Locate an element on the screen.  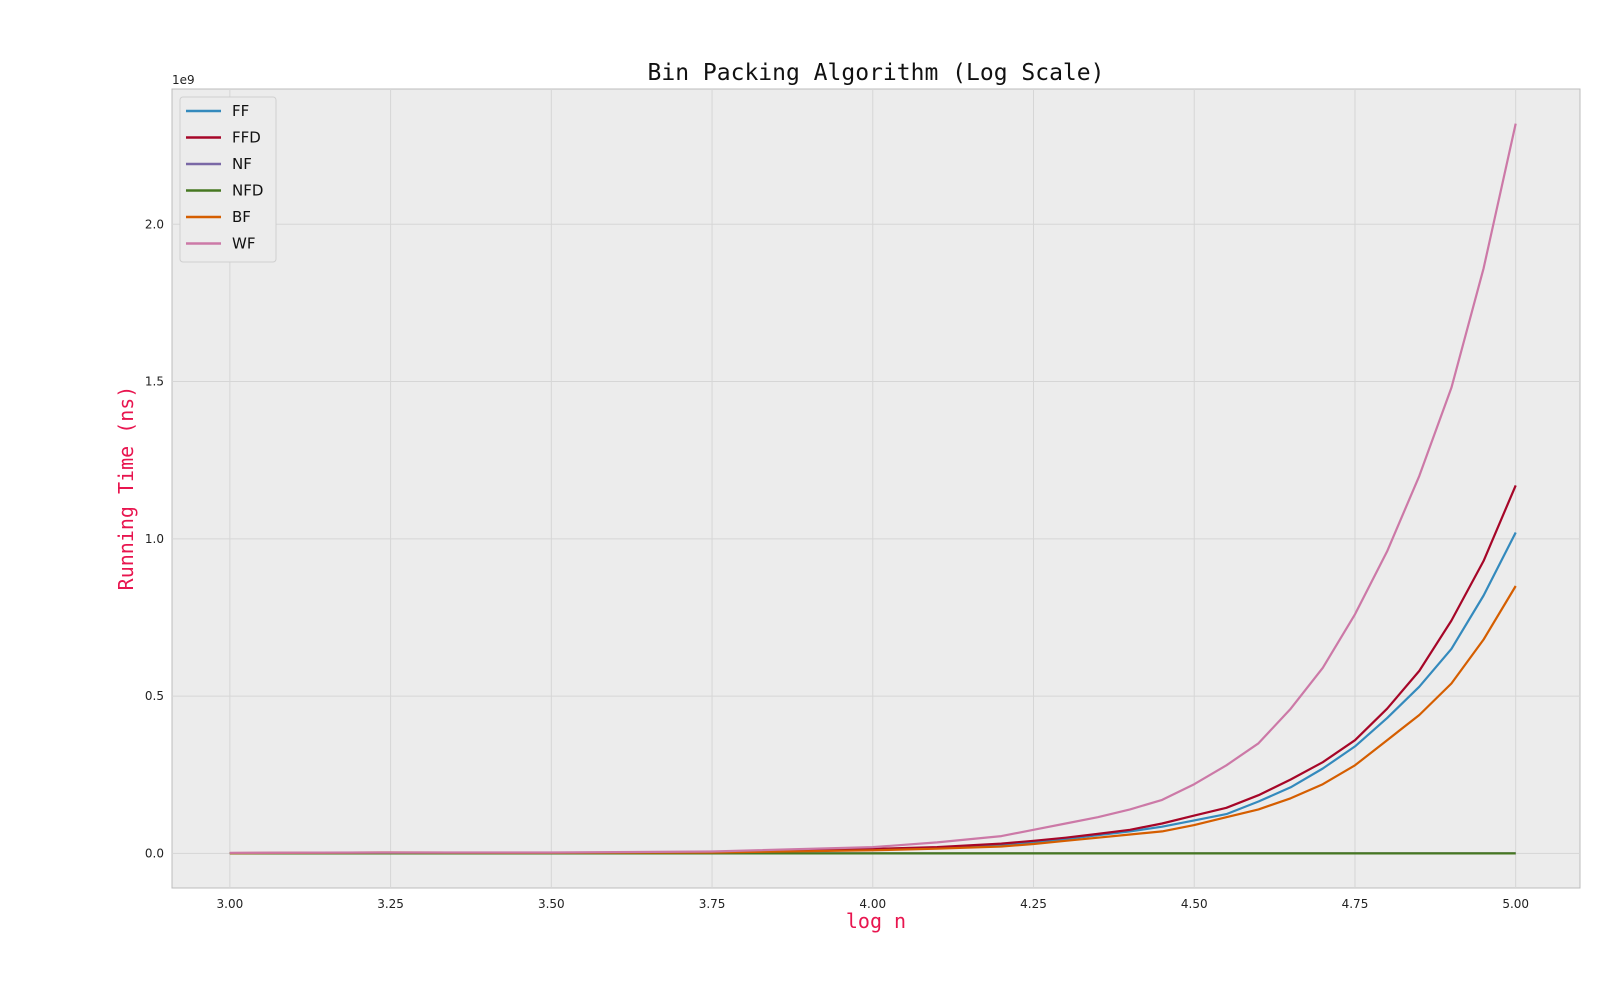
legend: FF FFD NF NFD BF WF is located at coordinates (228, 179).